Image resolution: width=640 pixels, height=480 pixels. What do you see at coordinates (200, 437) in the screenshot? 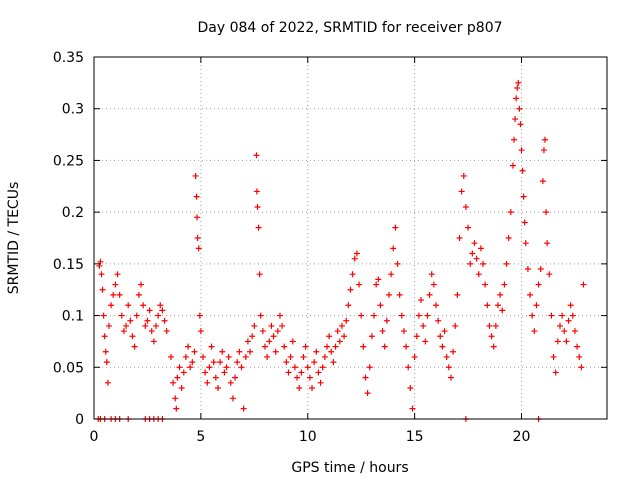
I see `x-tick-label: 5` at bounding box center [200, 437].